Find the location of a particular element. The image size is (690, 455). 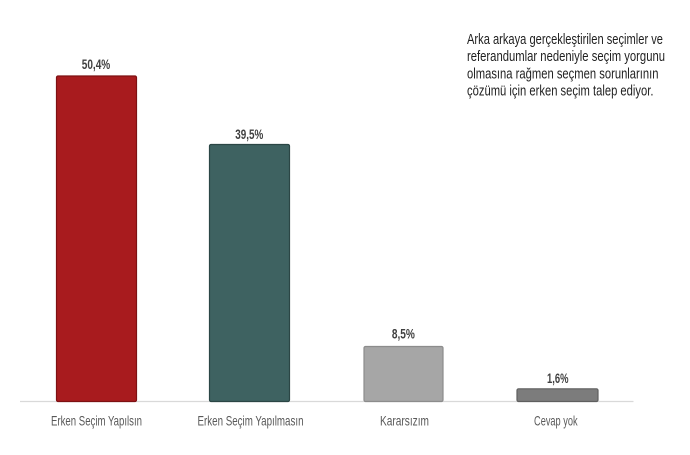

svg-text:Arka arkaya gerçekleştirilen s: Arka arkaya gerçekleştirilen seçimler ve is located at coordinates (565, 40).